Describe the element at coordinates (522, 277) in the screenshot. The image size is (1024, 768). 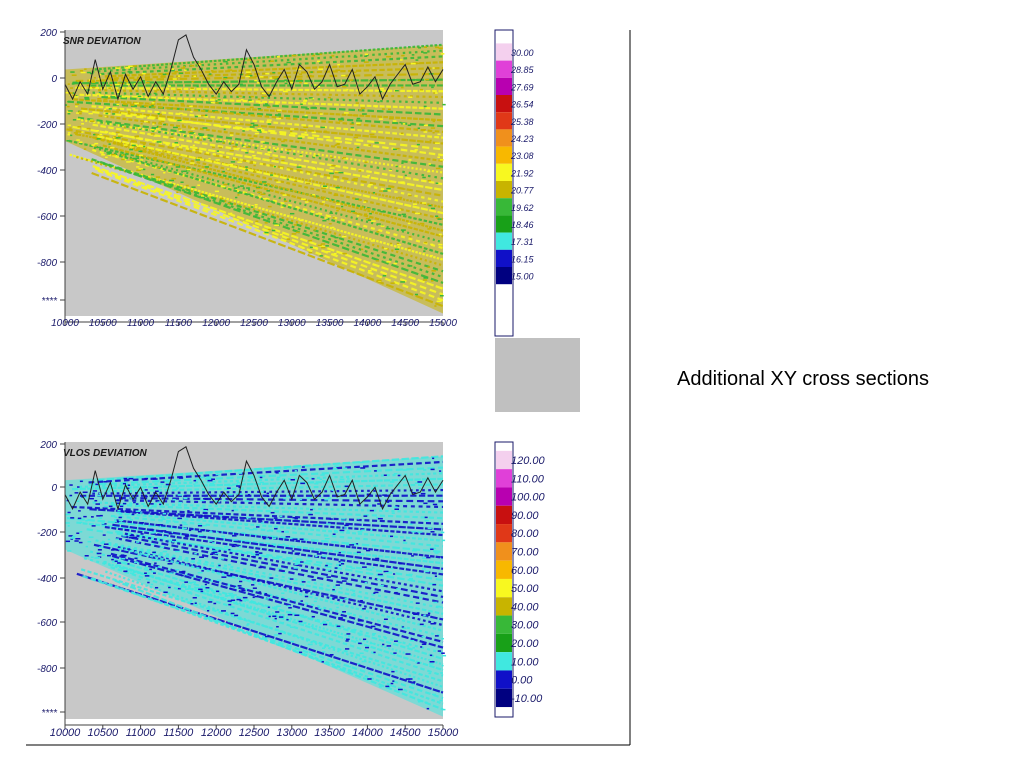
I see `colorbar-label: 15.00` at that location.